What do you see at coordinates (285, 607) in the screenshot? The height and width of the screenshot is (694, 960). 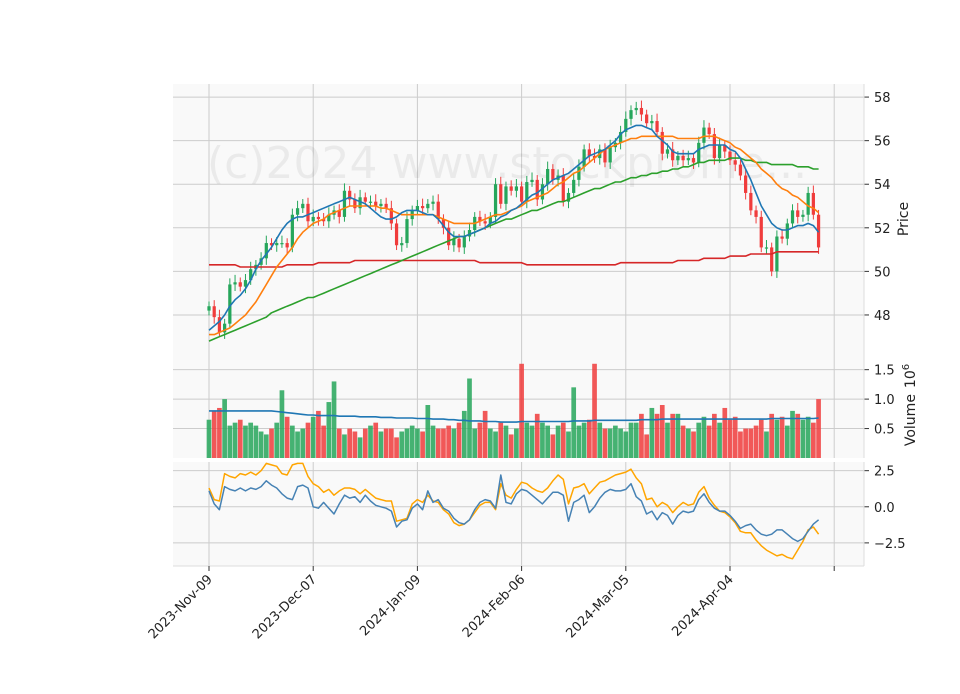 I see `x-tick-label: 2023-Dec-07` at bounding box center [285, 607].